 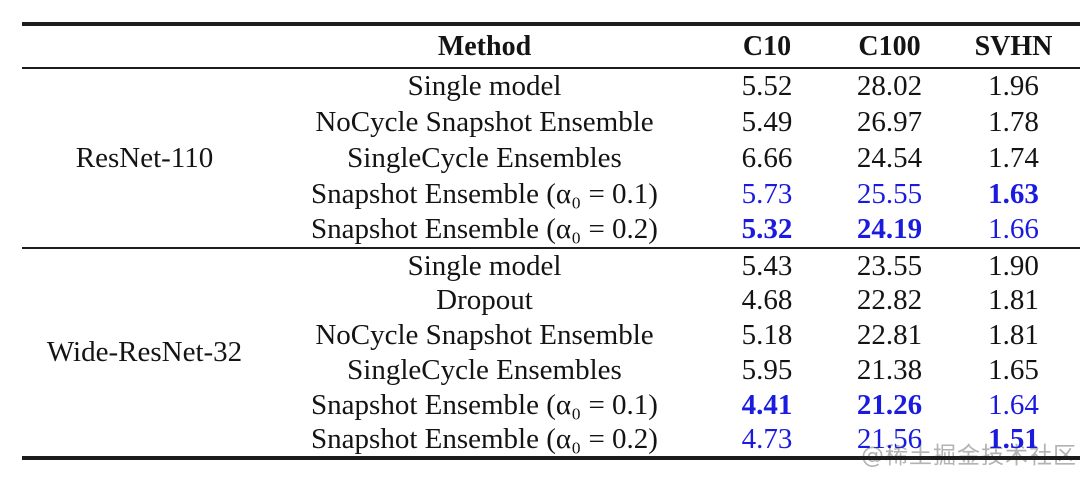 I want to click on value-c10: 4.68, so click(x=767, y=300).